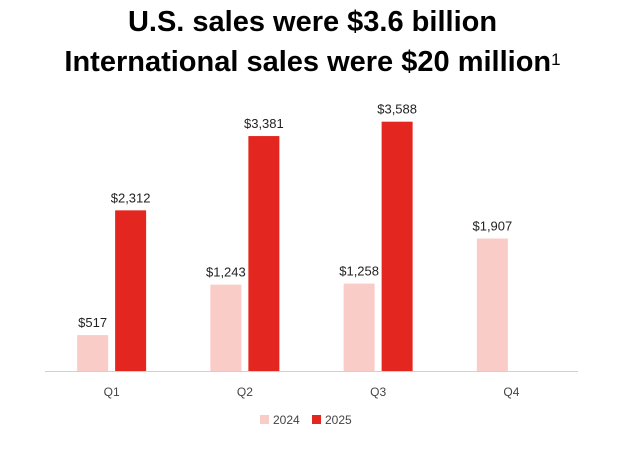 Image resolution: width=625 pixels, height=457 pixels. Describe the element at coordinates (308, 62) in the screenshot. I see `chart-title-line-2-text: International sales were $20 million` at that location.